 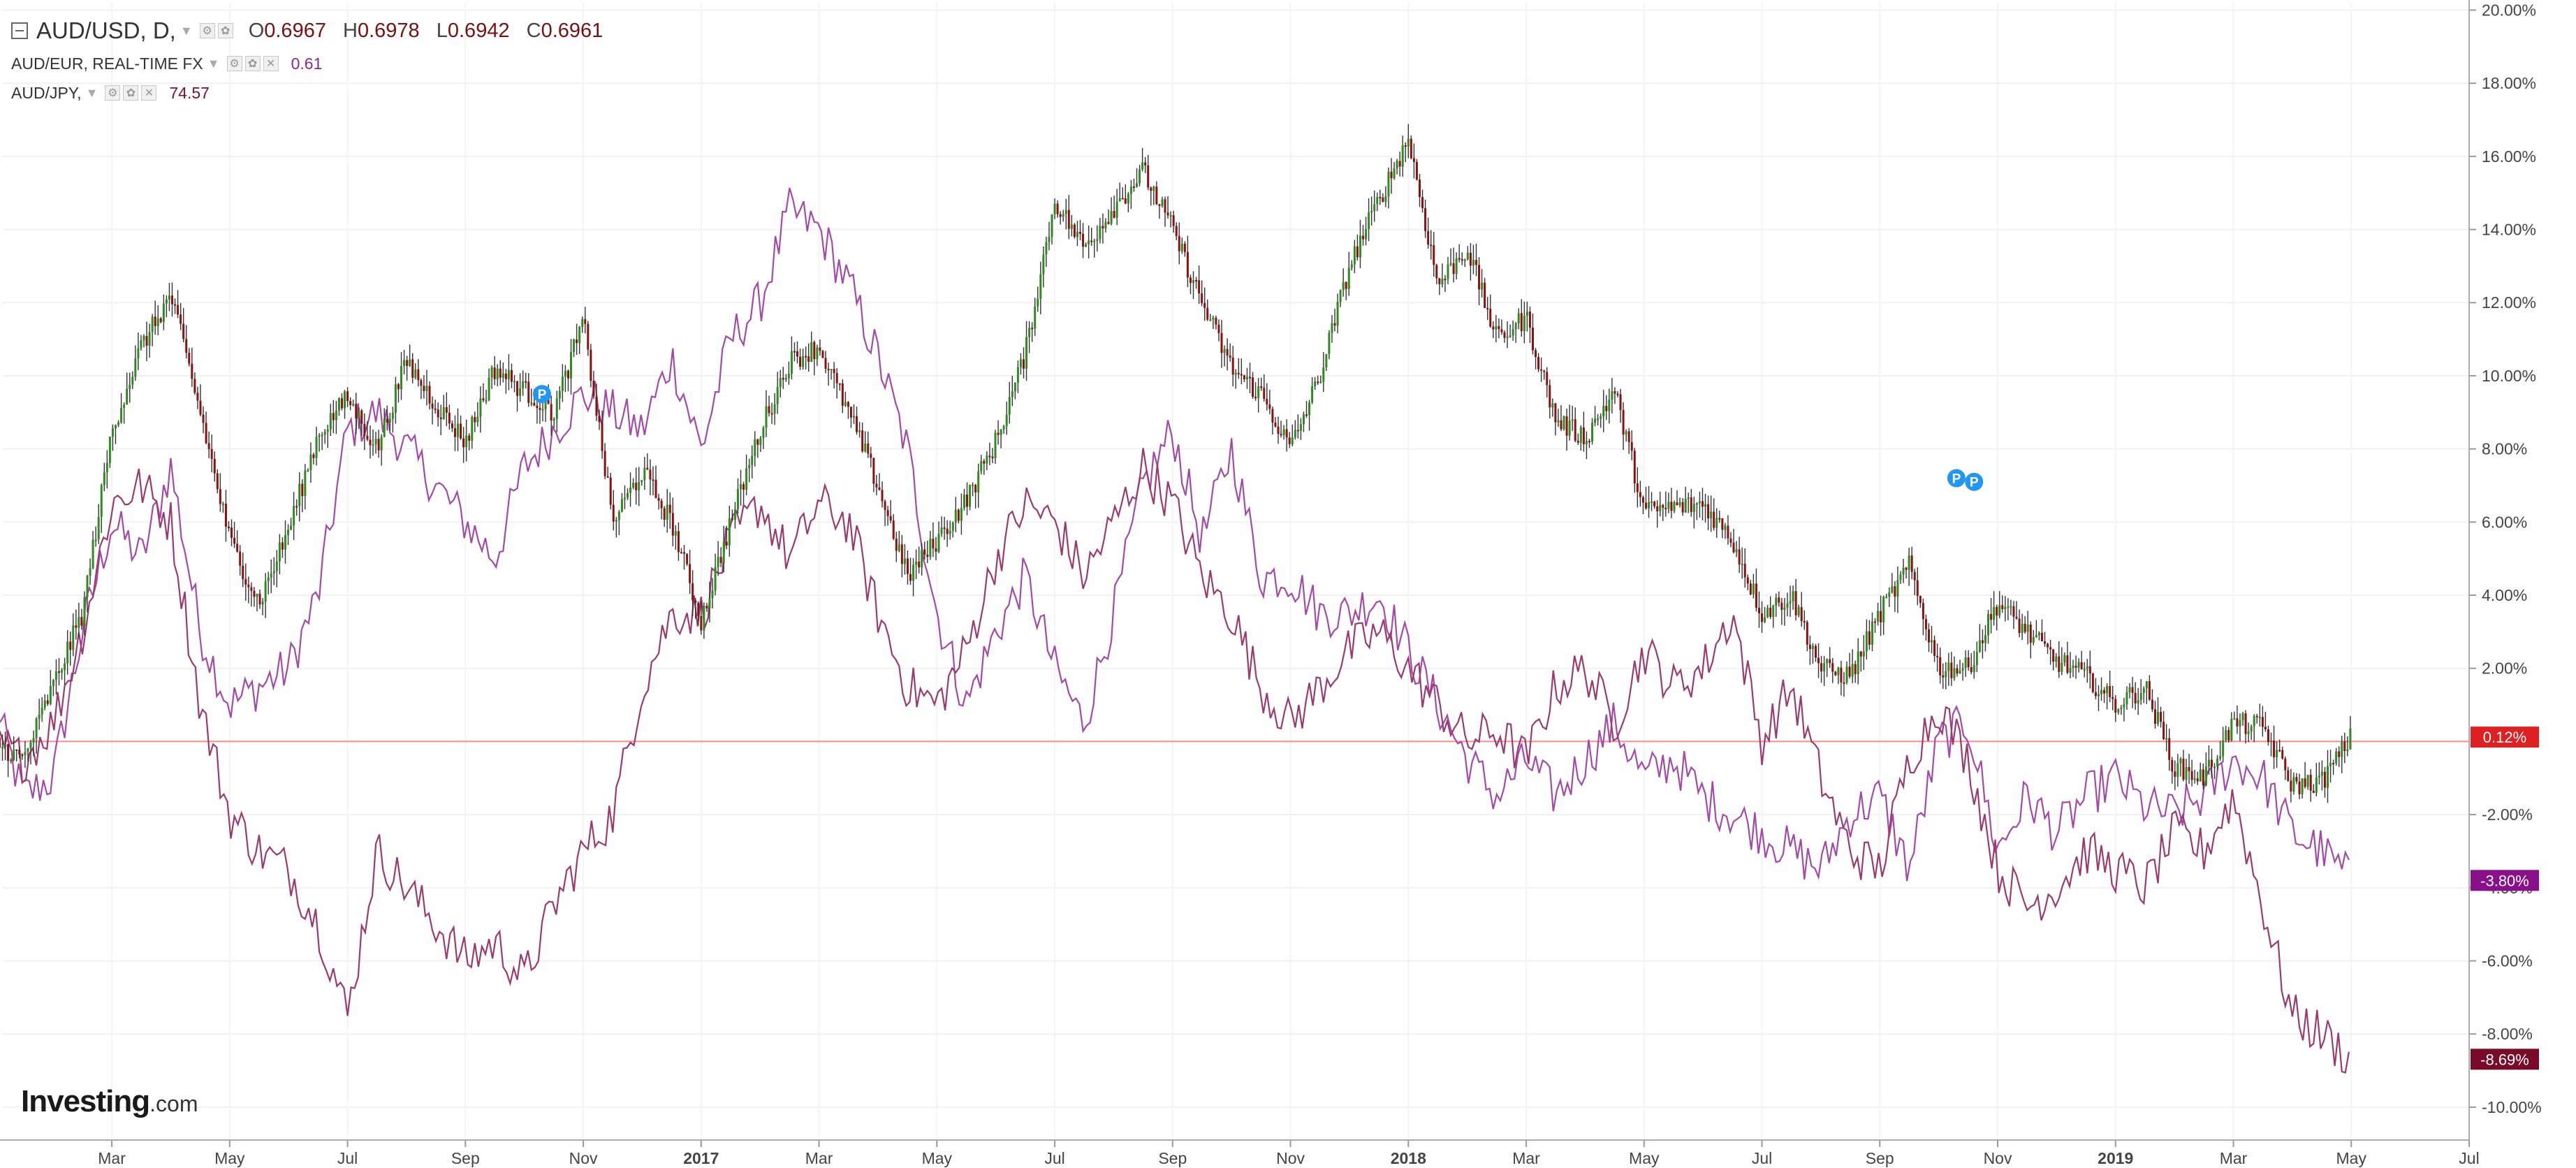 I want to click on legend-overlay2-symbol: AUD/JPY,, so click(x=46, y=92).